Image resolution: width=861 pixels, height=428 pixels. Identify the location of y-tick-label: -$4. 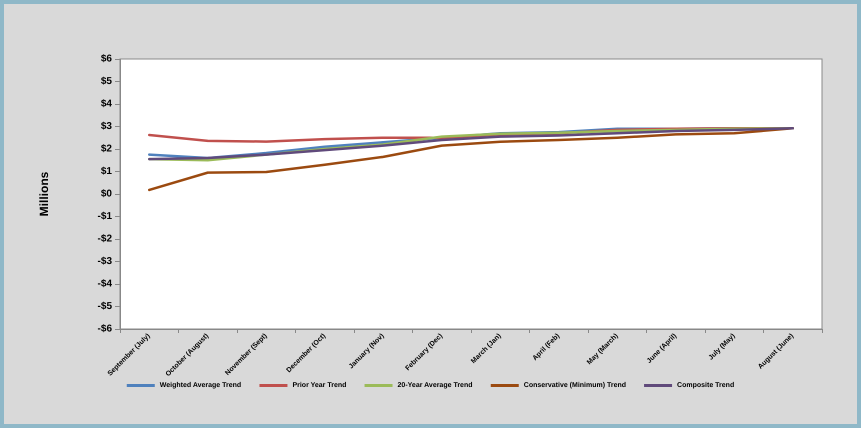
(105, 284).